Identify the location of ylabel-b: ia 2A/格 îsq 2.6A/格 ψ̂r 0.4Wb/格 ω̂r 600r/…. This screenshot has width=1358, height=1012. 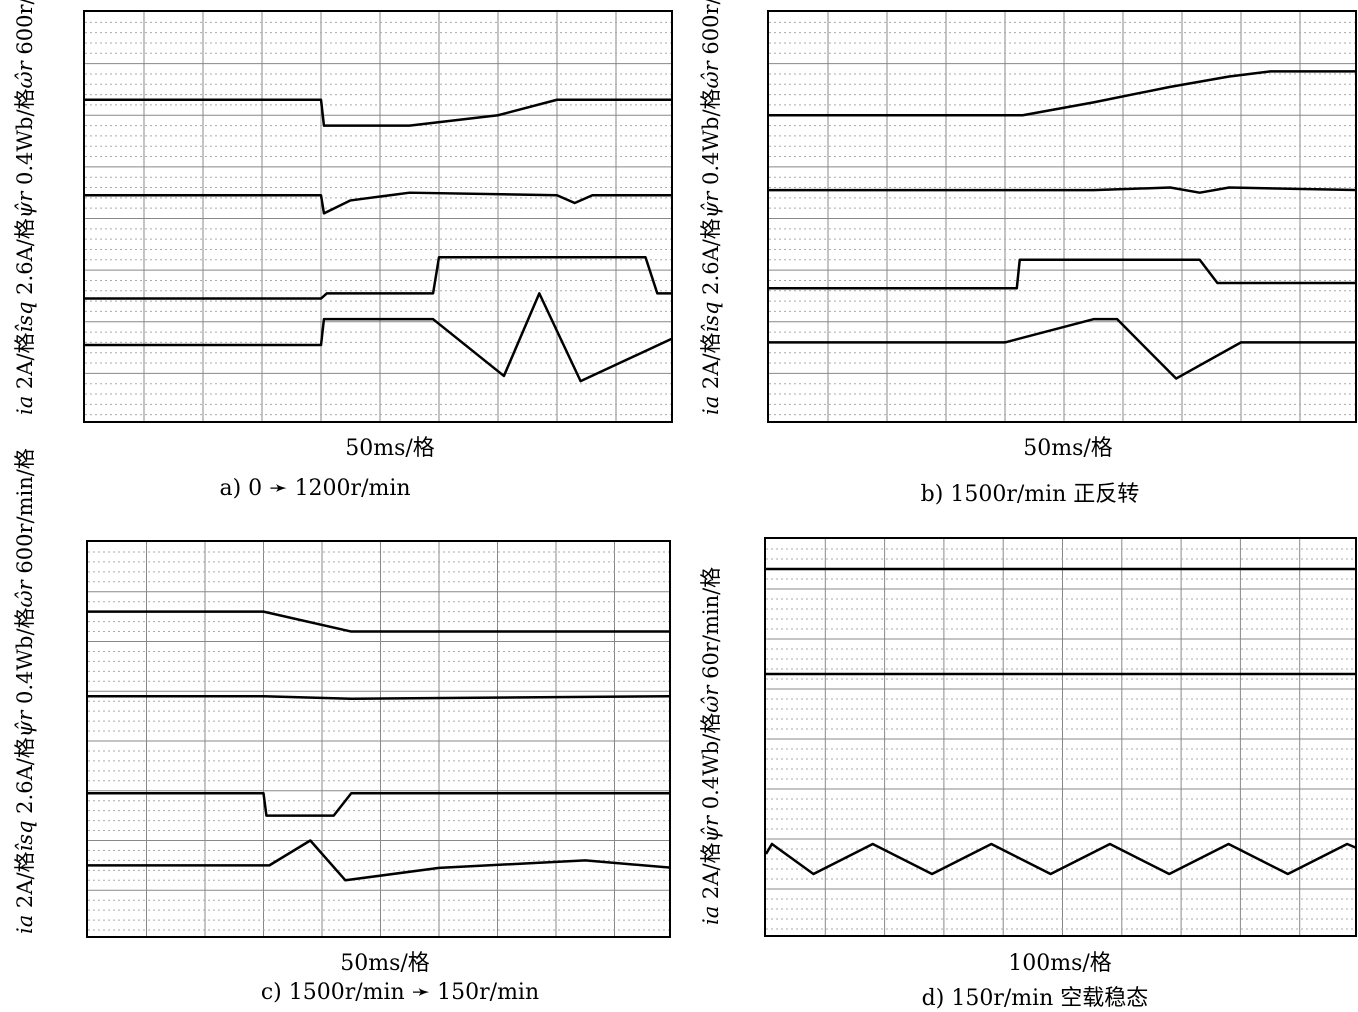
(711, 207).